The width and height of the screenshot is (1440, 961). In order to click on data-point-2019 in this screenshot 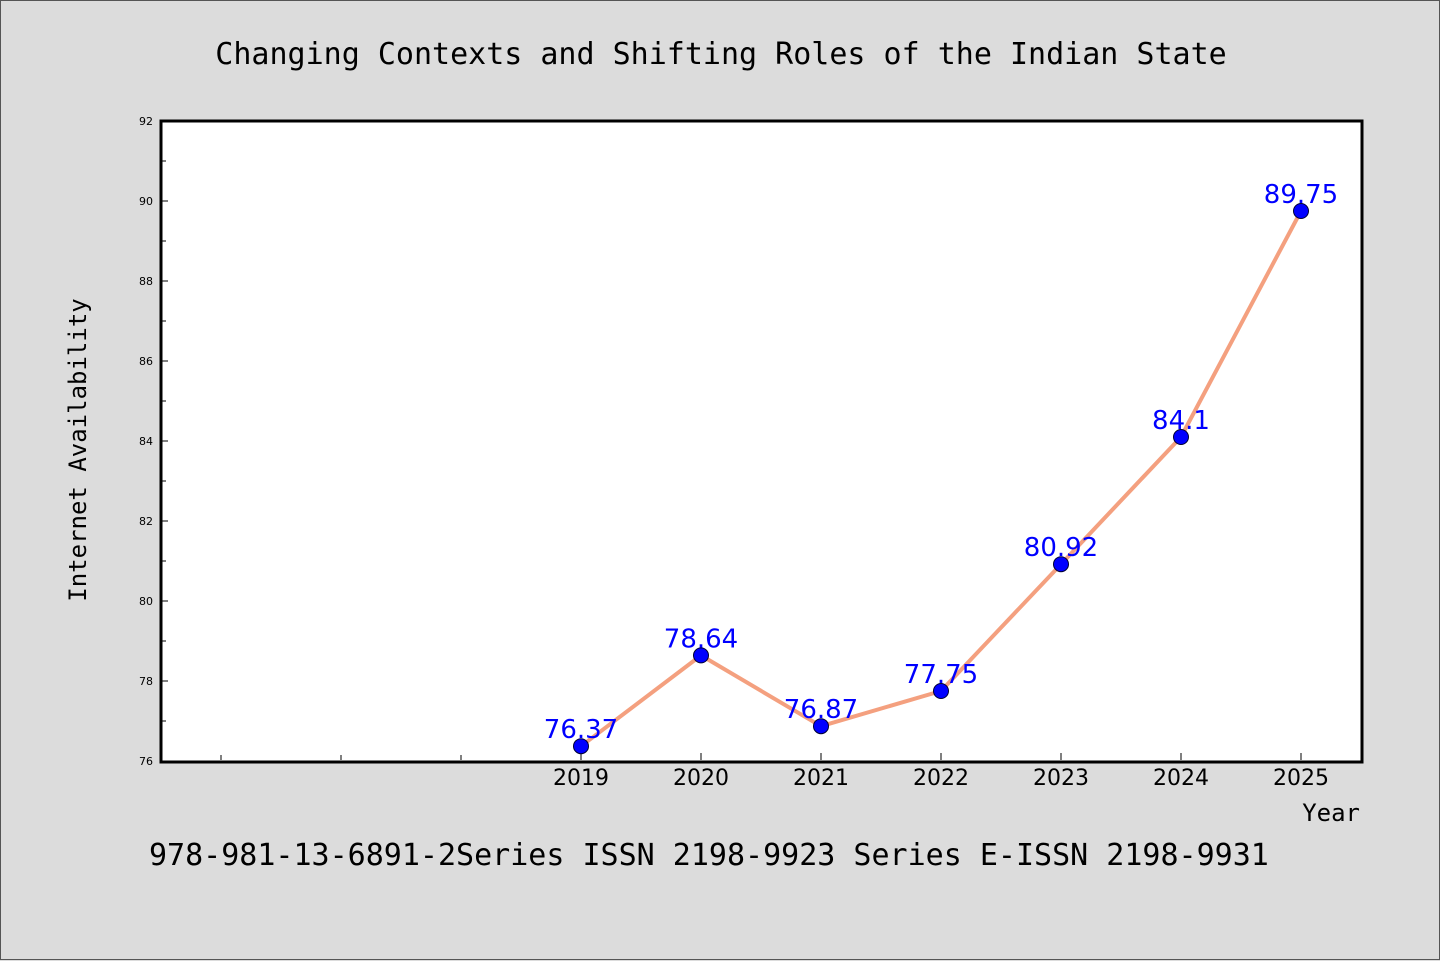, I will do `click(581, 746)`.